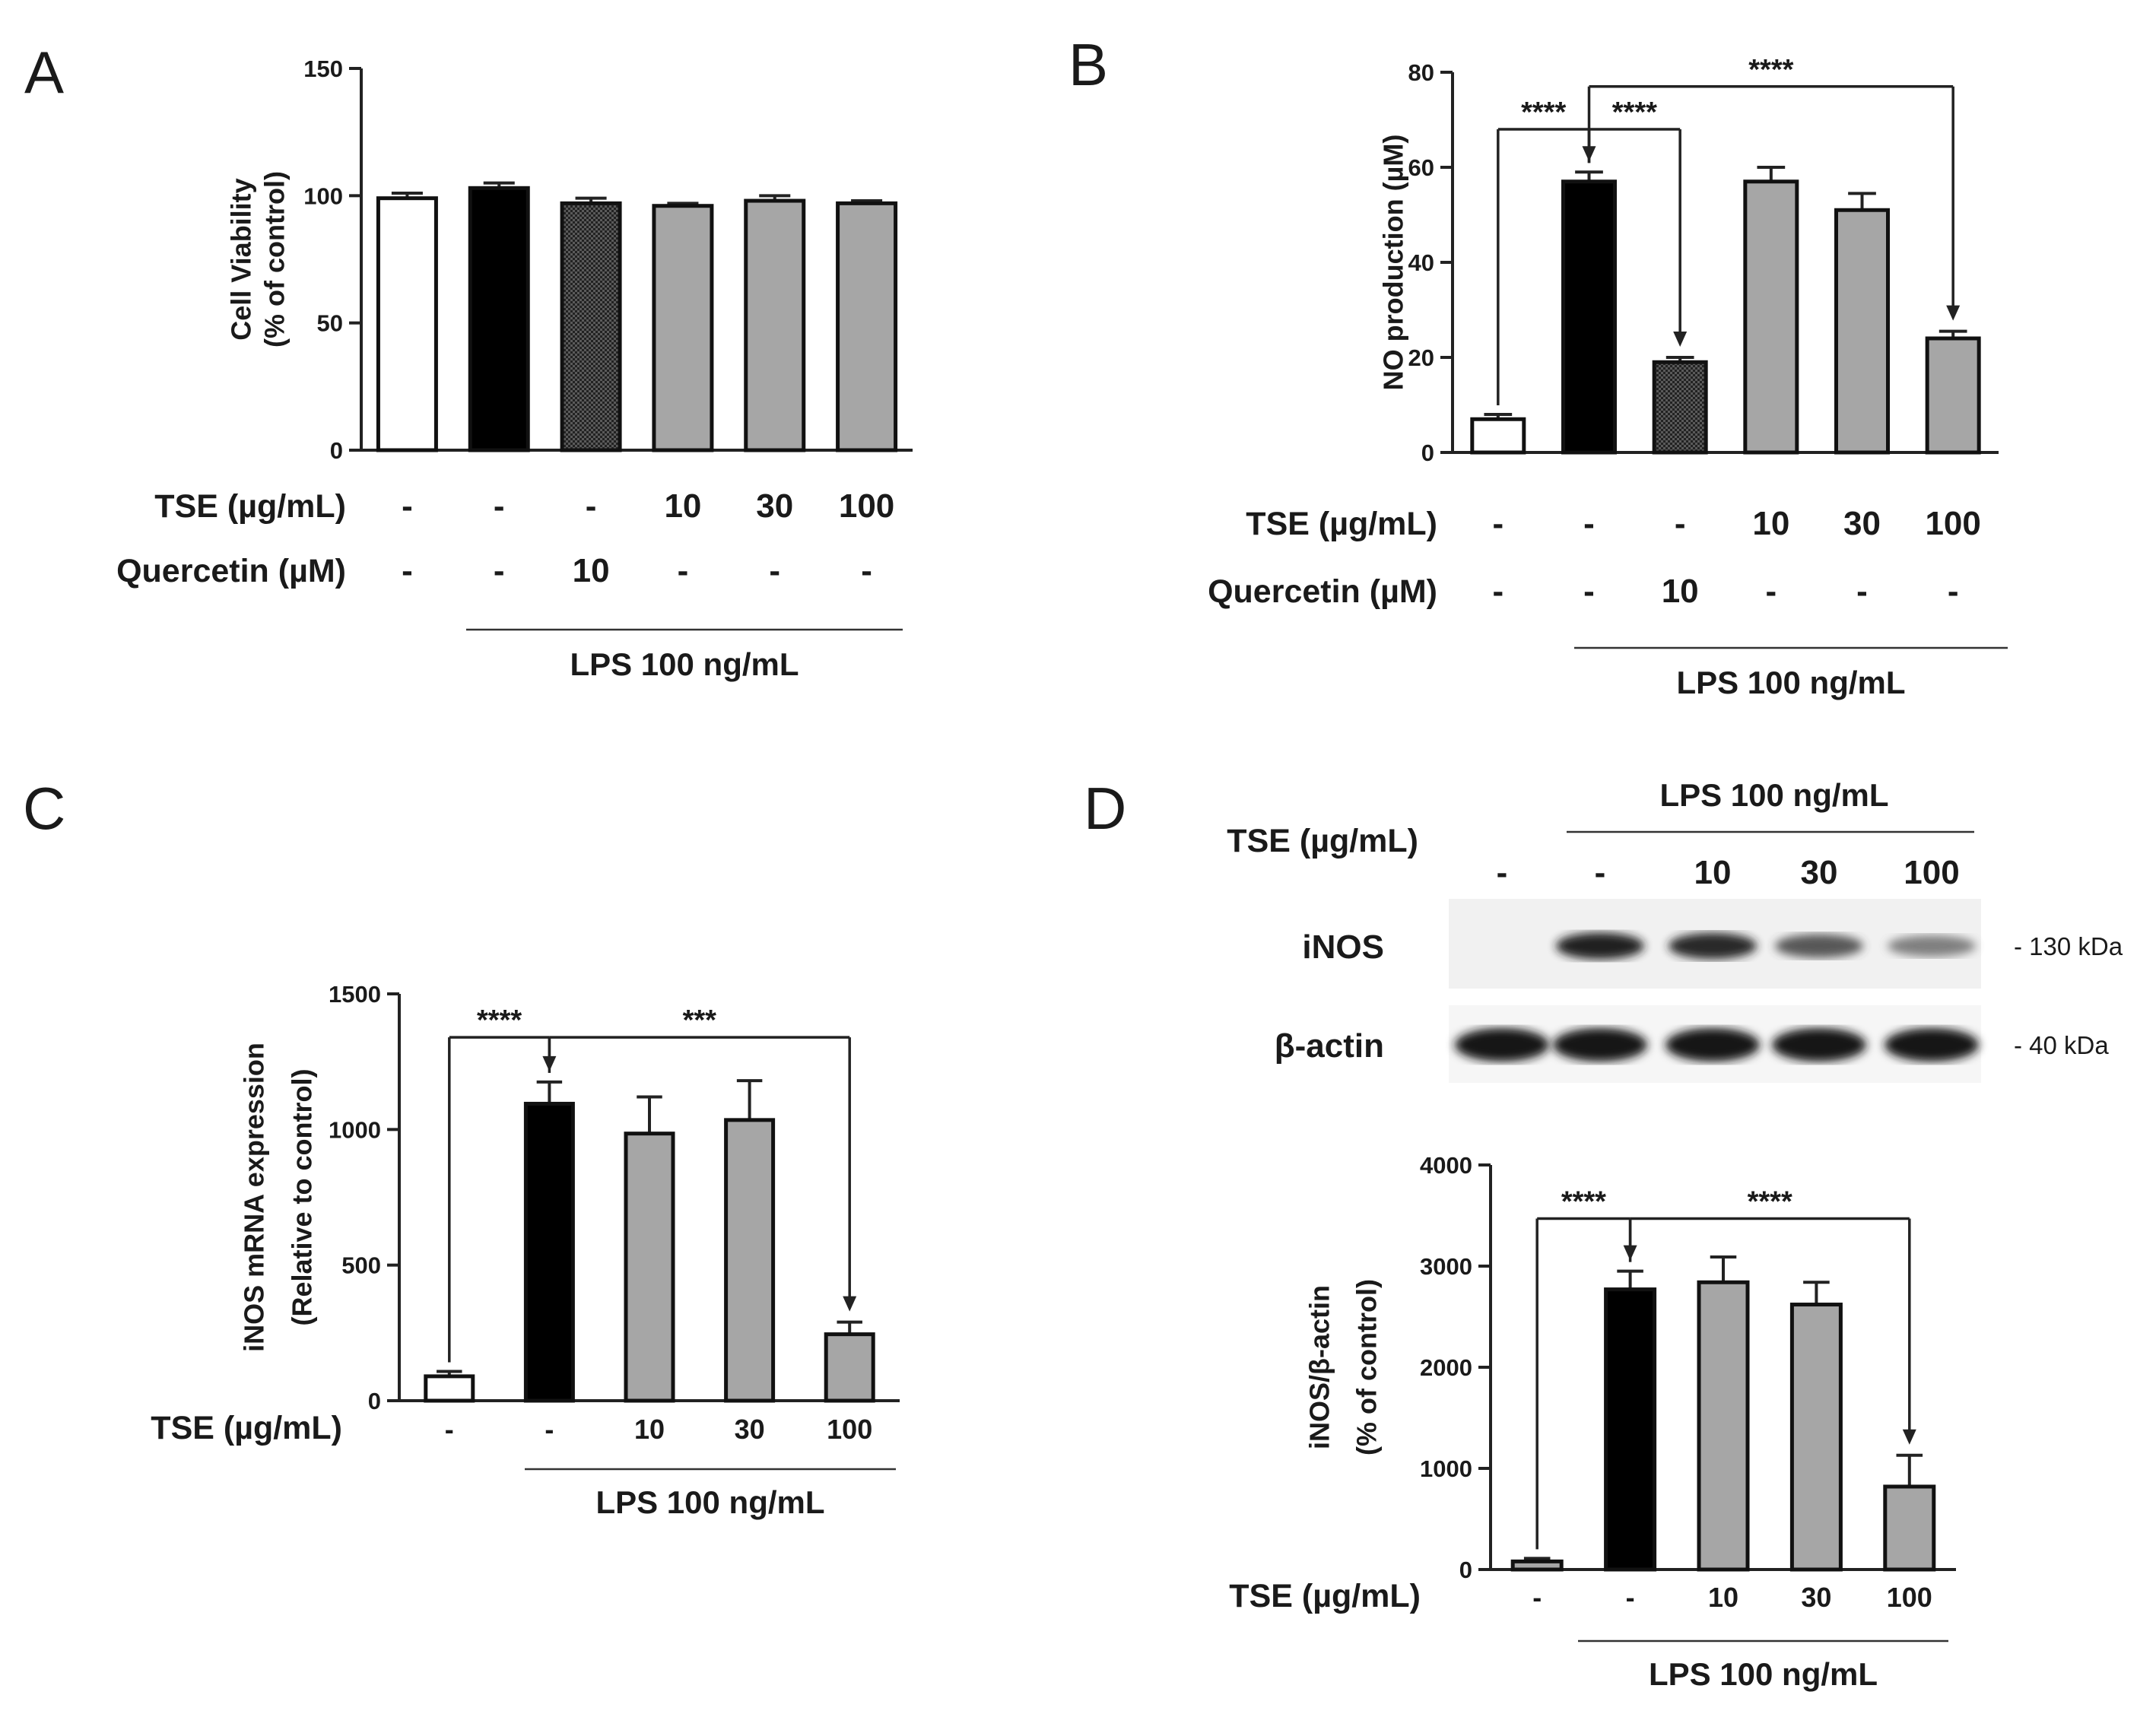 Image resolution: width=2156 pixels, height=1714 pixels. Describe the element at coordinates (1952, 523) in the screenshot. I see `x-category-label-B: 100` at that location.